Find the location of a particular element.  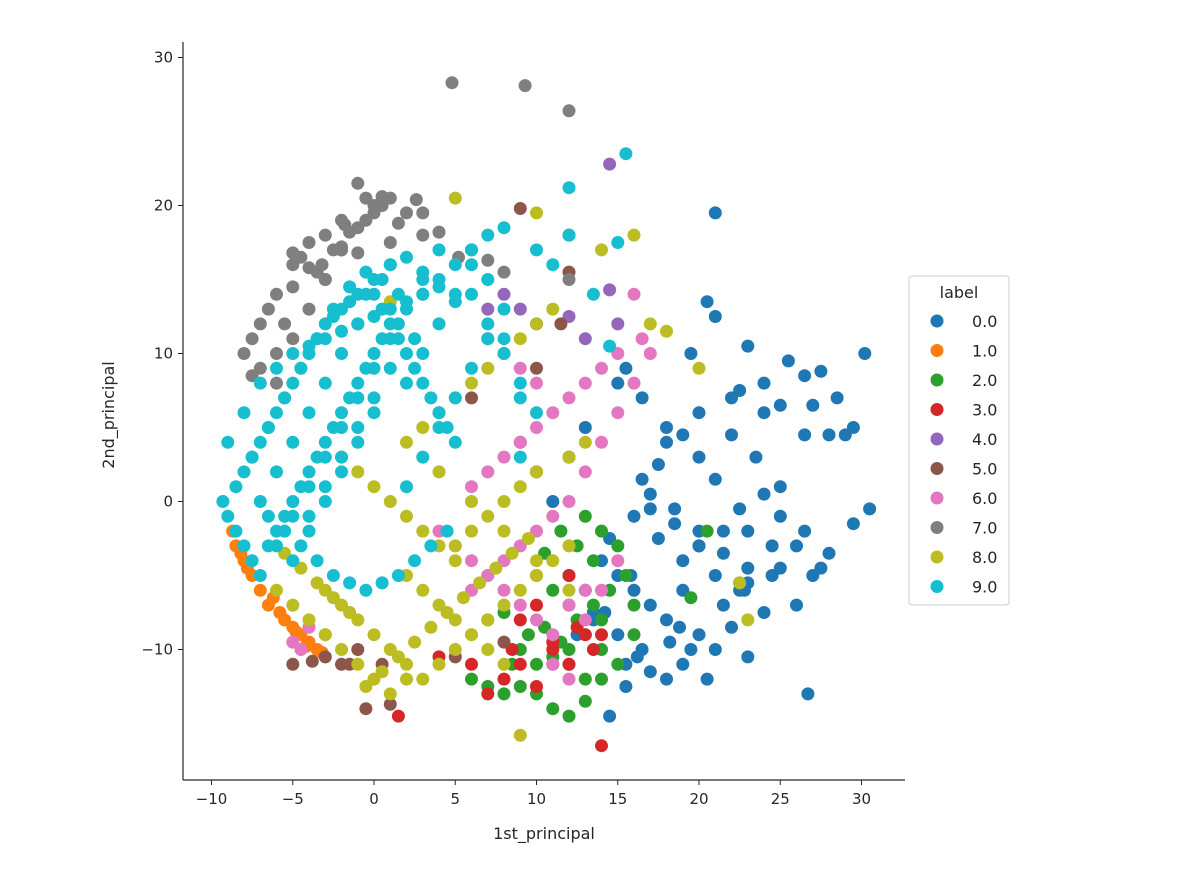

legend-marker is located at coordinates (937, 439).